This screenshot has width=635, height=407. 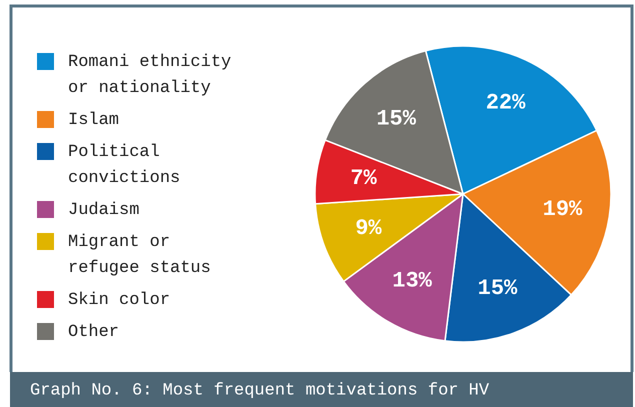 I want to click on data-label: 22%, so click(x=506, y=103).